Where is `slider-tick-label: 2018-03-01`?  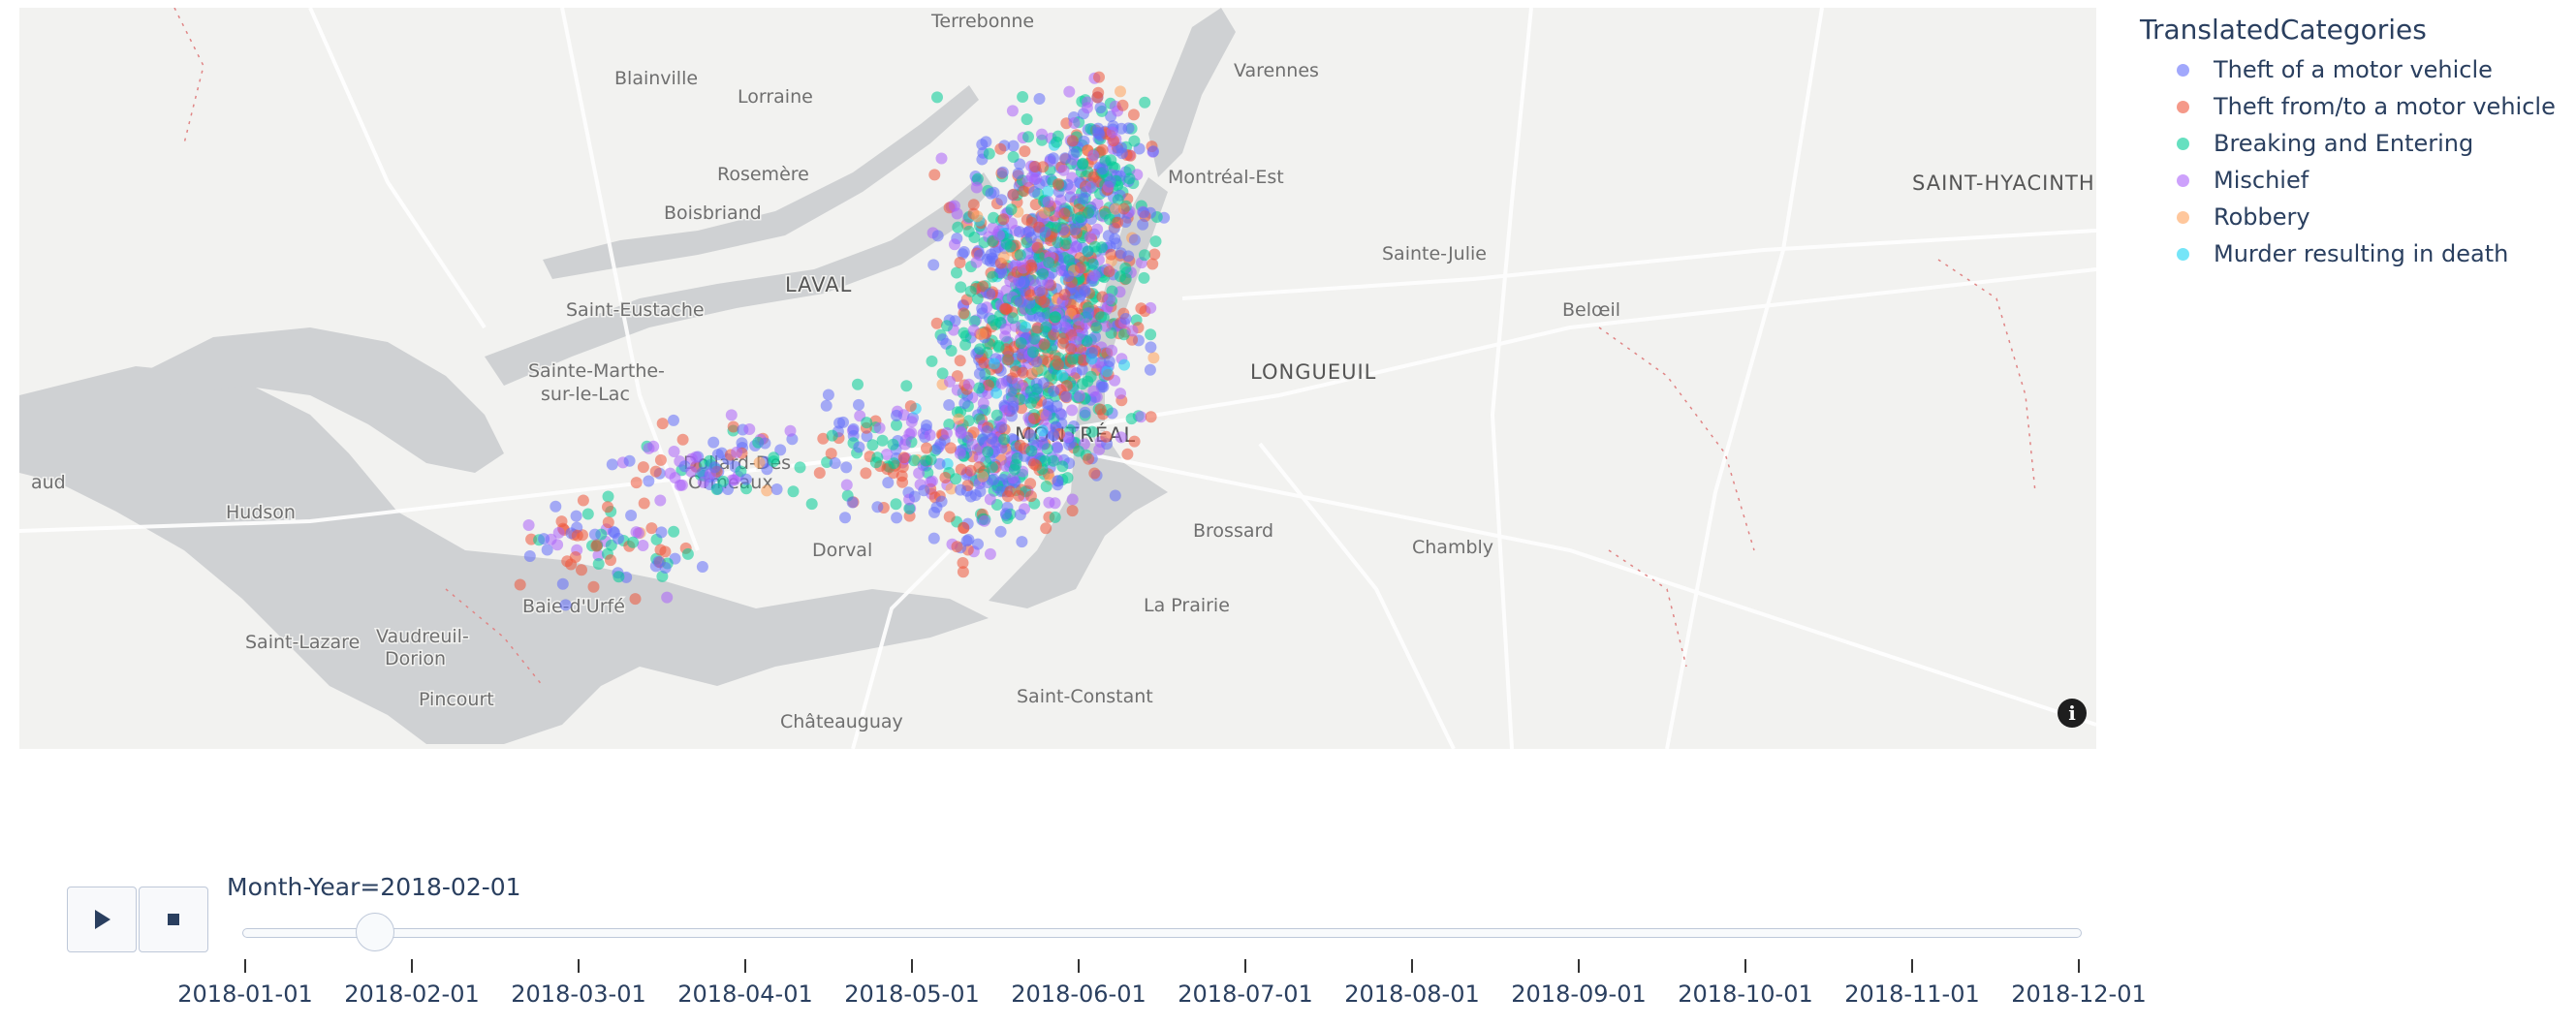
slider-tick-label: 2018-03-01 is located at coordinates (578, 994).